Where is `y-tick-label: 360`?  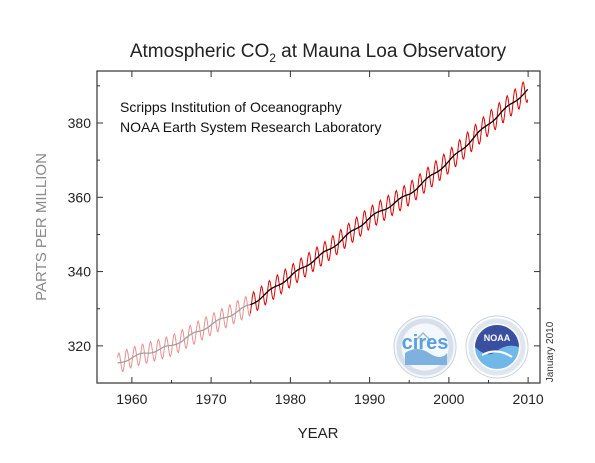
y-tick-label: 360 is located at coordinates (80, 197).